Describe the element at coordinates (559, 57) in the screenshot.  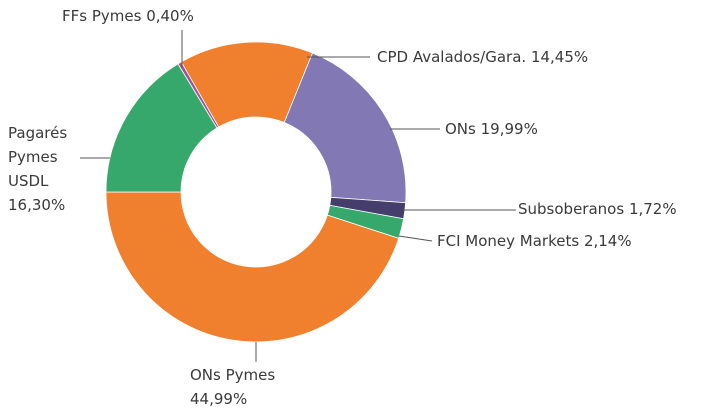
I see `value-label: 14,45%` at that location.